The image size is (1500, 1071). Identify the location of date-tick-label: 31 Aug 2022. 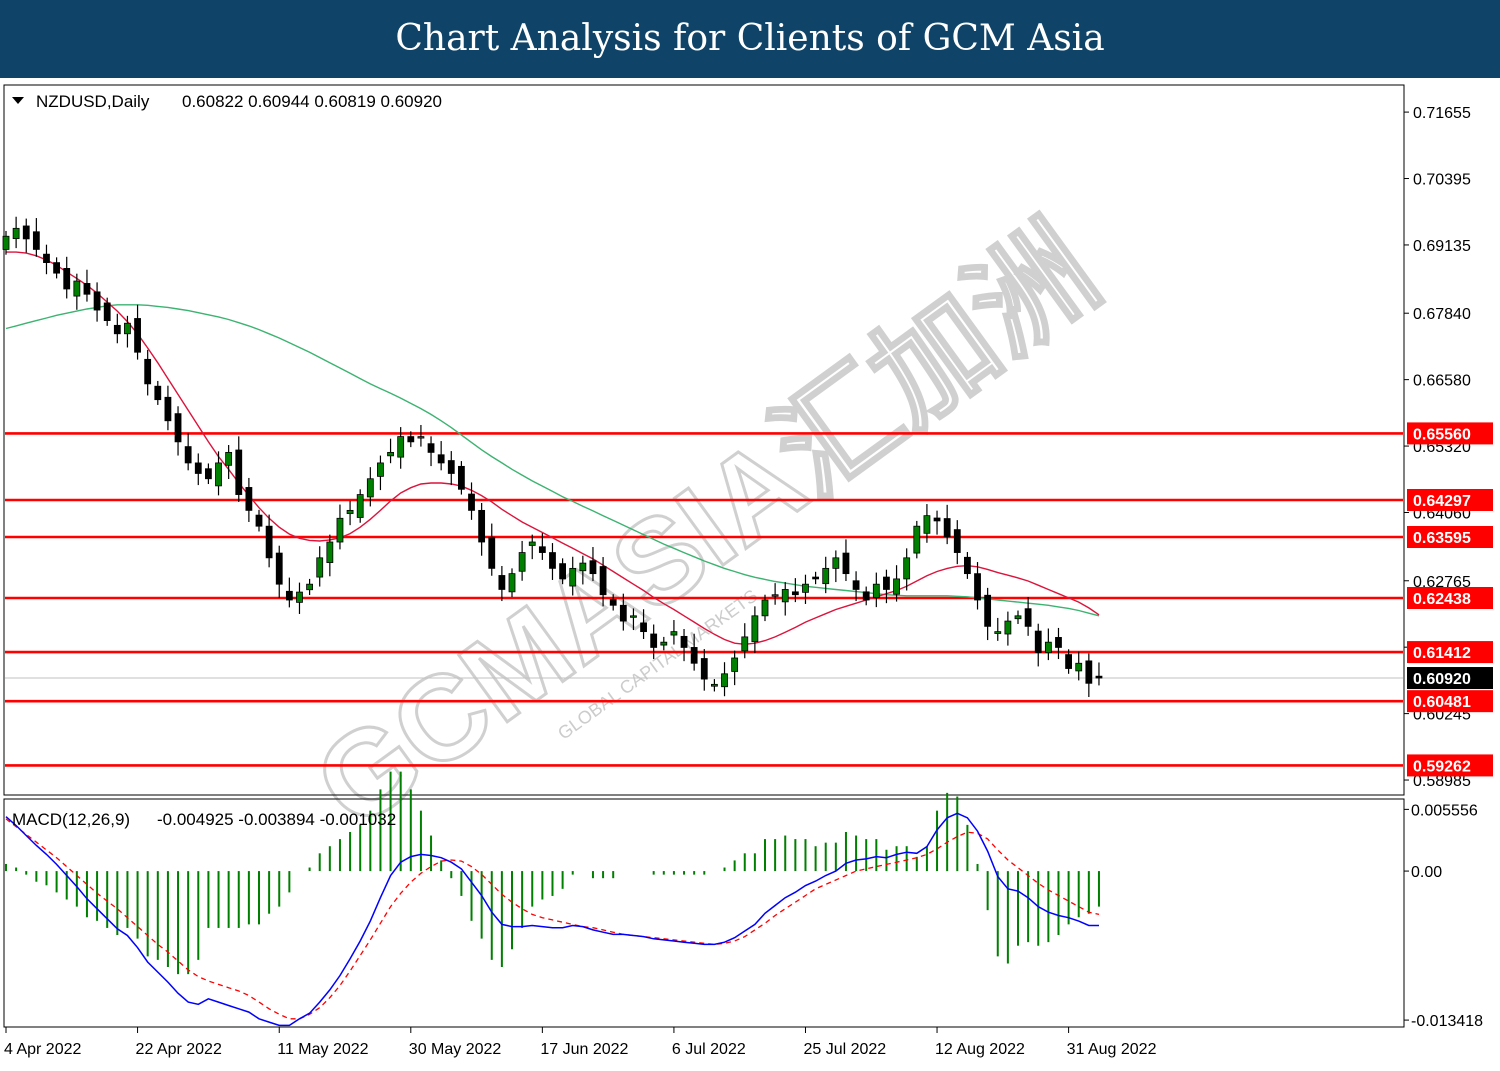
(1112, 1049).